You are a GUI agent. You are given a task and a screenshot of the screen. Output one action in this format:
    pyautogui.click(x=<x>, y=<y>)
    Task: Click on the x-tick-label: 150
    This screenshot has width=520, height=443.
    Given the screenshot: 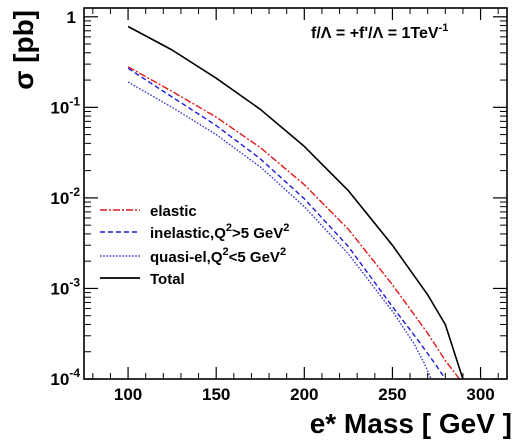 What is the action you would take?
    pyautogui.click(x=216, y=394)
    